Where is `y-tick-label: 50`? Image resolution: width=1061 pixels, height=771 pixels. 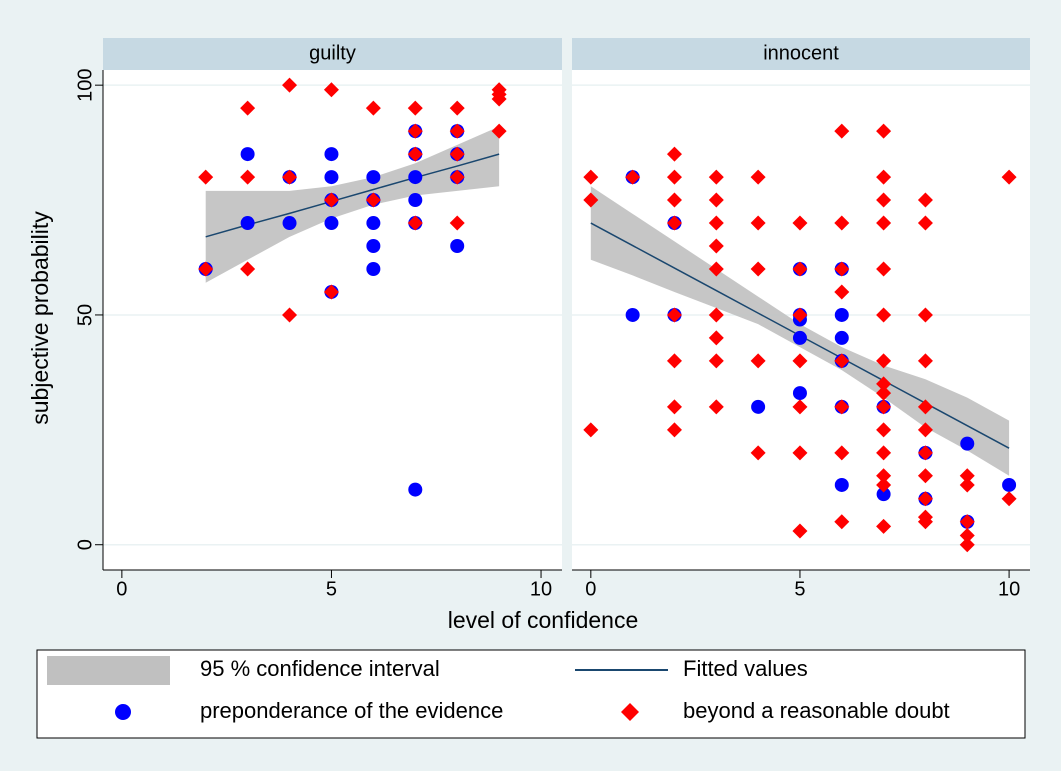 y-tick-label: 50 is located at coordinates (85, 315).